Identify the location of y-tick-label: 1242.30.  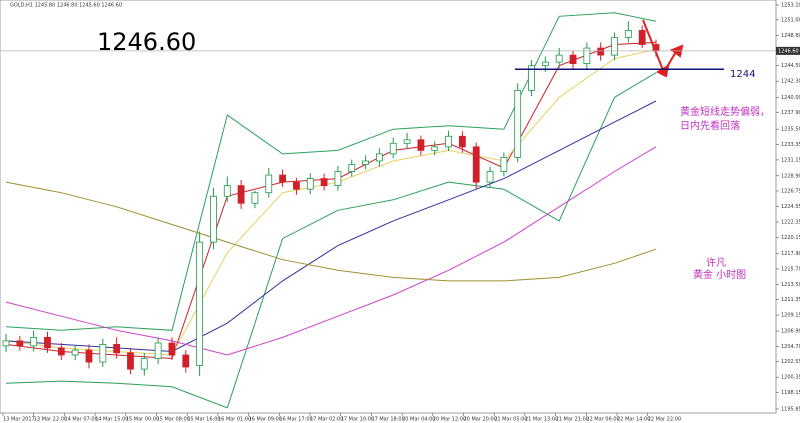
(790, 82).